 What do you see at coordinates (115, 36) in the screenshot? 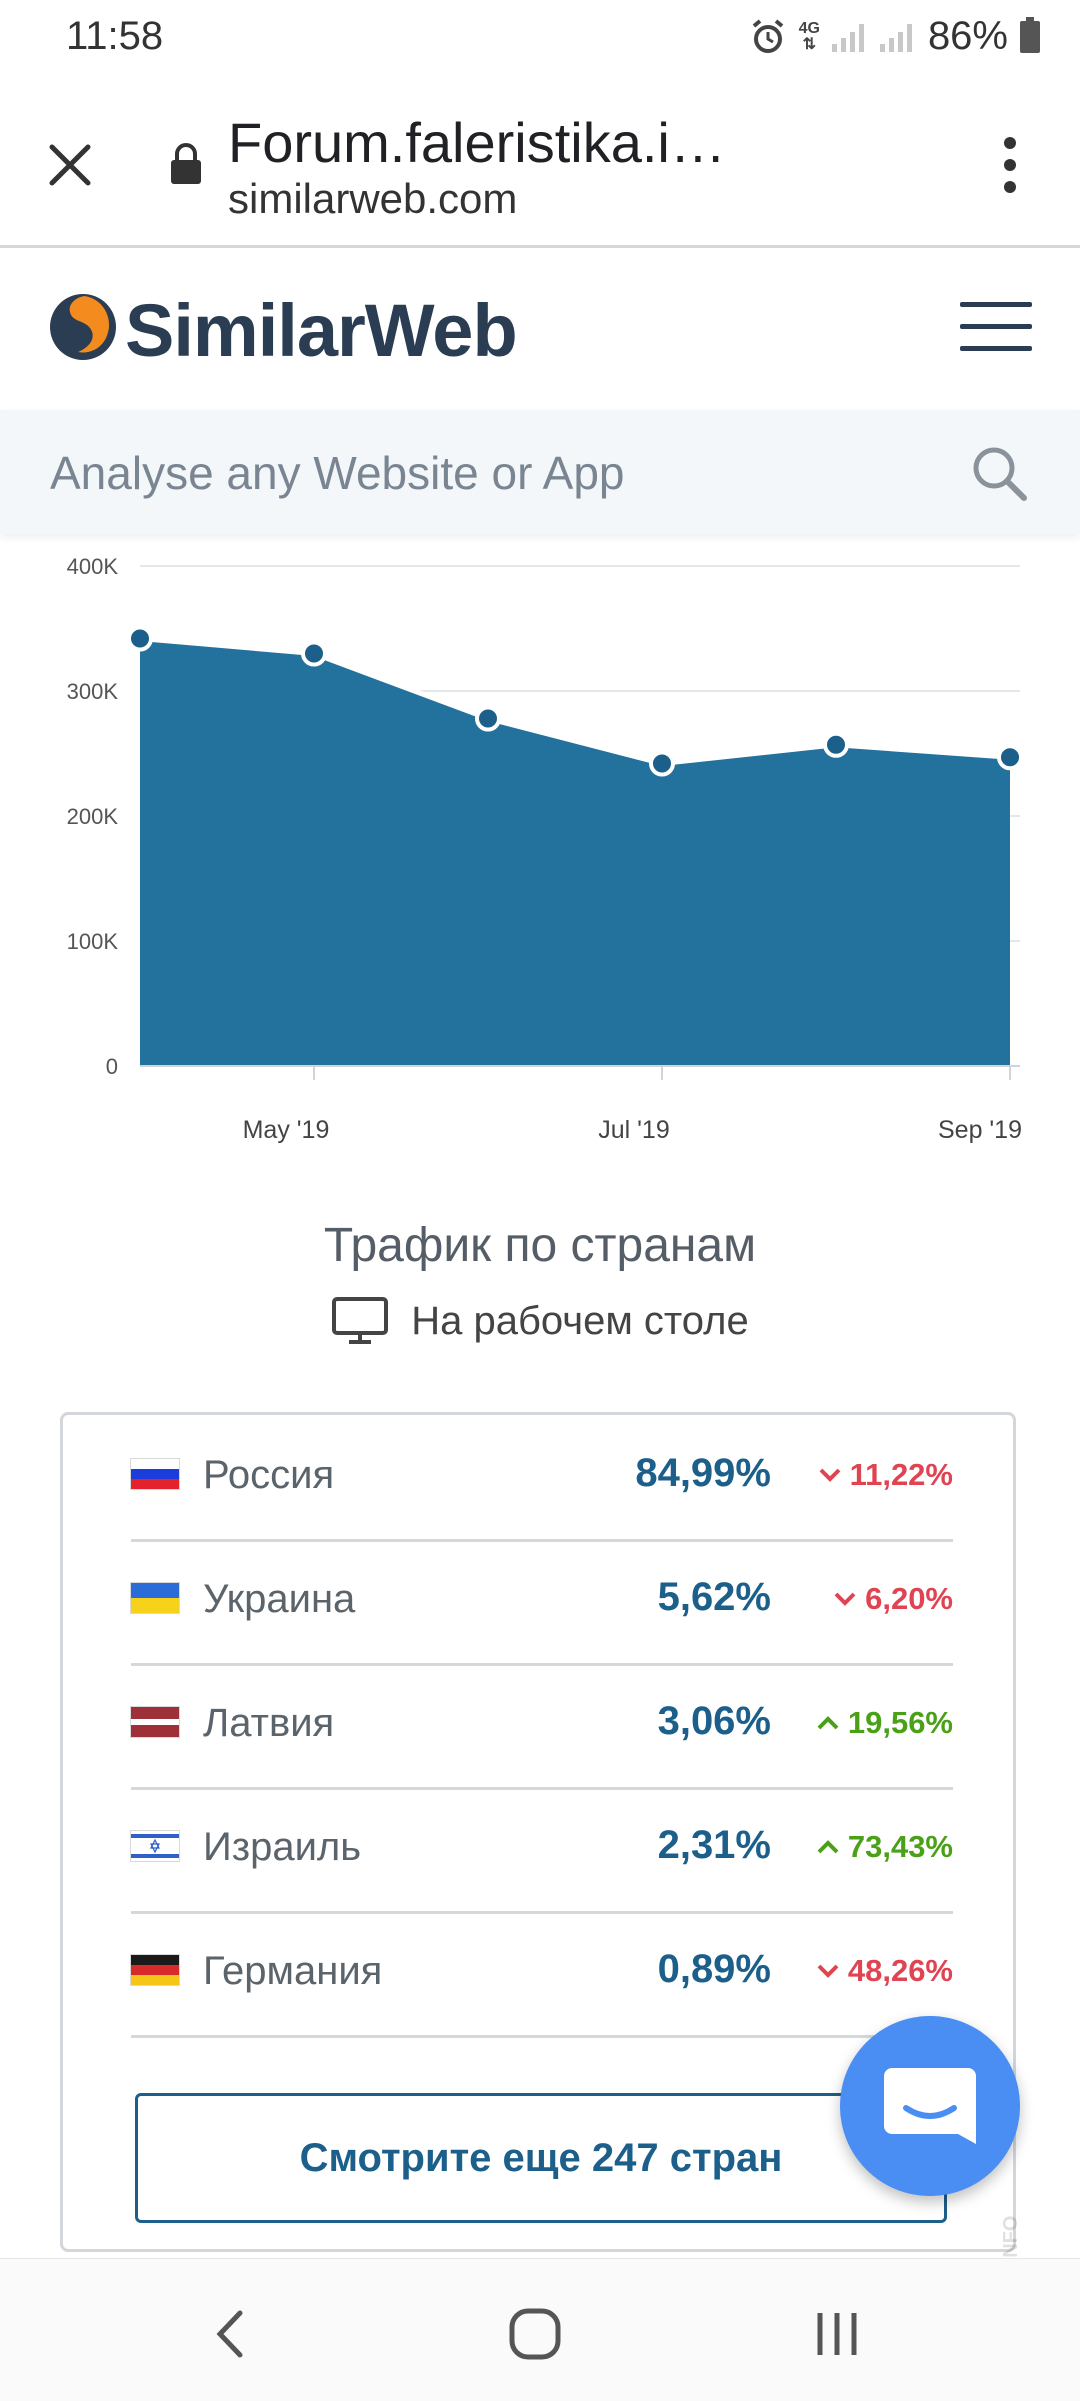
I see `status-time: 11:58` at bounding box center [115, 36].